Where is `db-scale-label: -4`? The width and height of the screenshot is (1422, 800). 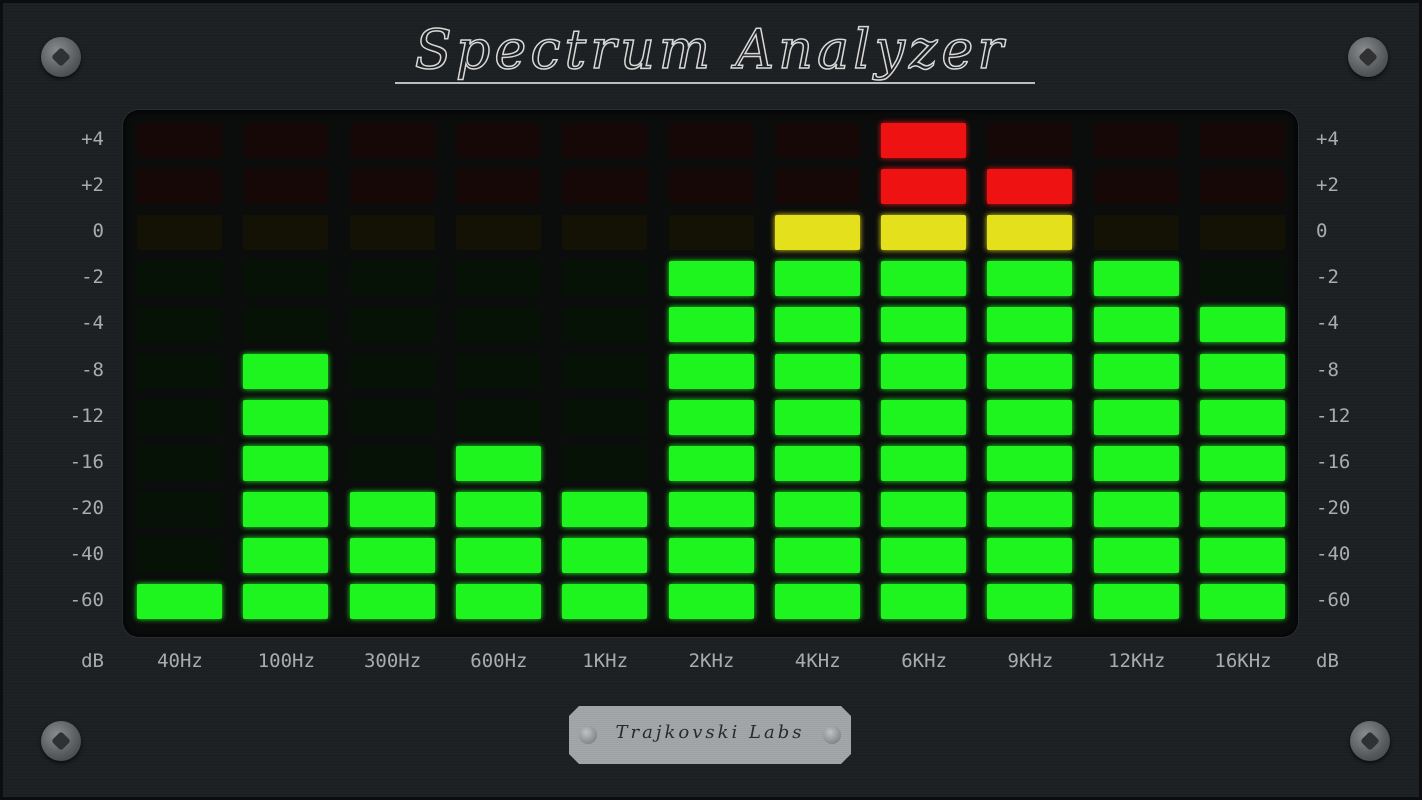
db-scale-label: -4 is located at coordinates (92, 323).